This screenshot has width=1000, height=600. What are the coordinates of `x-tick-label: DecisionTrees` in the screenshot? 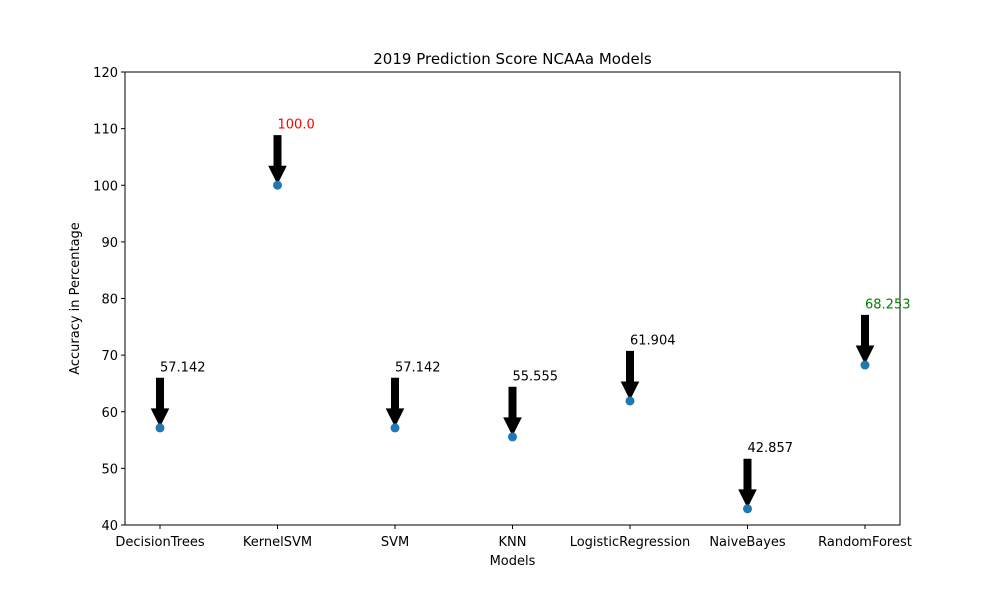 It's located at (159, 542).